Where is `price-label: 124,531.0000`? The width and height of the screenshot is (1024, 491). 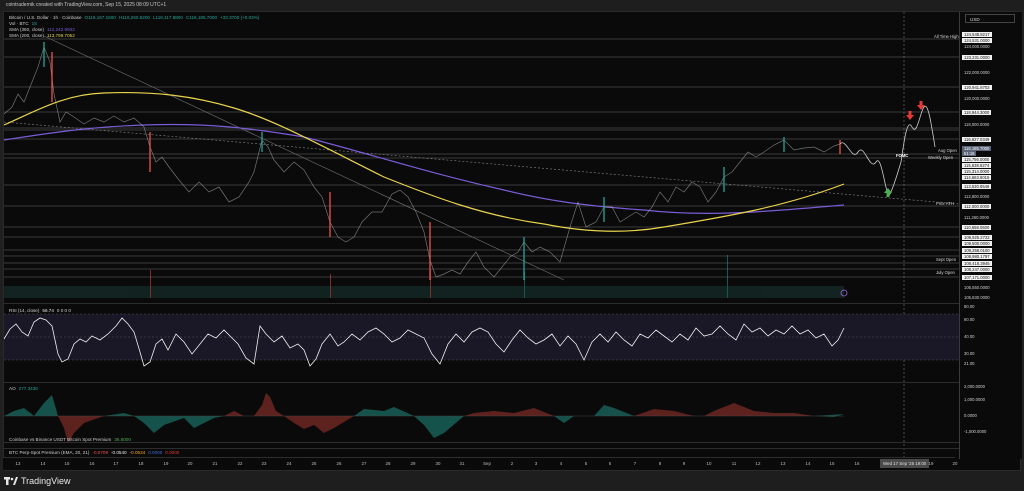
price-label: 124,531.0000 is located at coordinates (977, 40).